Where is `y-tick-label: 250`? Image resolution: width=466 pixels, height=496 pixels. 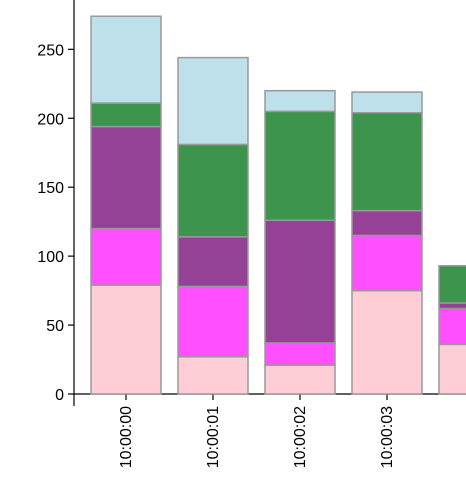
y-tick-label: 250 is located at coordinates (50, 50).